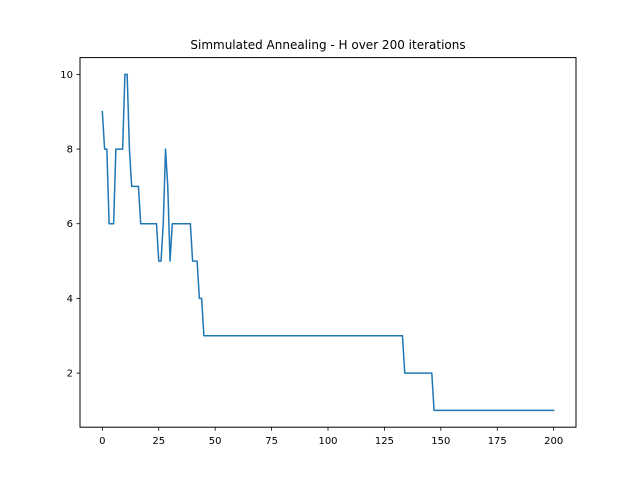 The width and height of the screenshot is (640, 480). What do you see at coordinates (70, 224) in the screenshot?
I see `y-tick-label: 6` at bounding box center [70, 224].